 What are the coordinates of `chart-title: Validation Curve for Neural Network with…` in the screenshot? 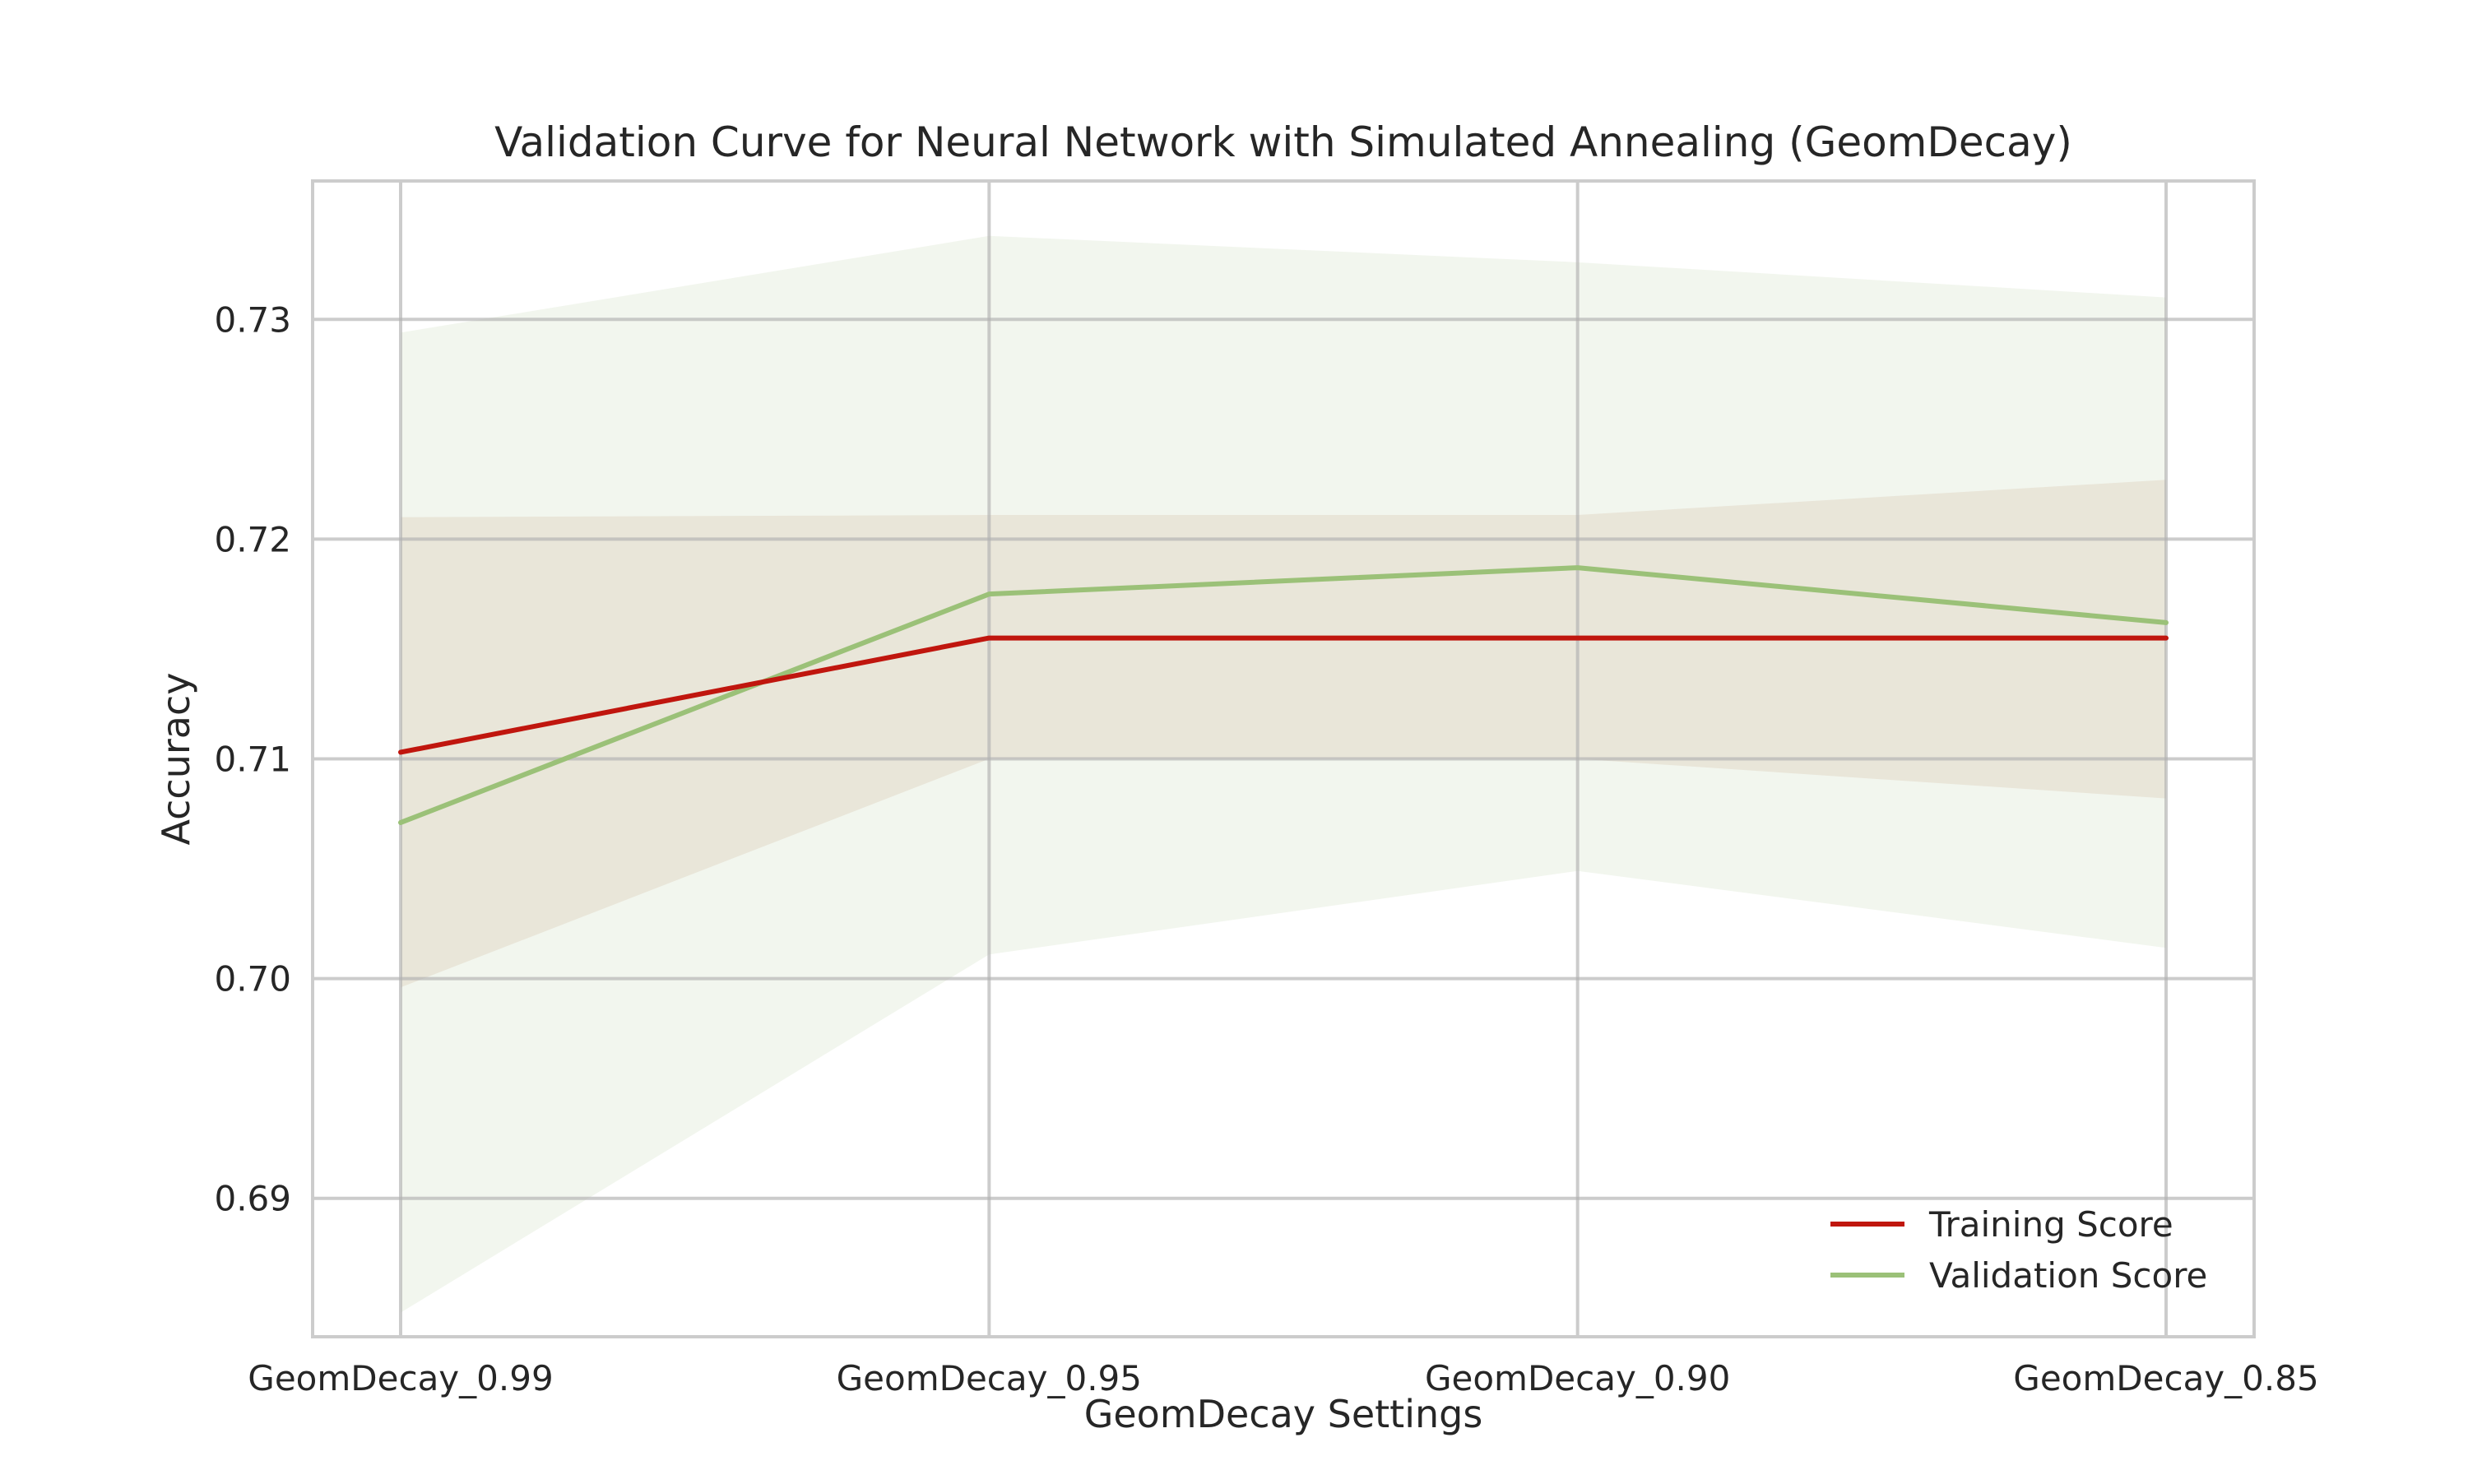 It's located at (1283, 142).